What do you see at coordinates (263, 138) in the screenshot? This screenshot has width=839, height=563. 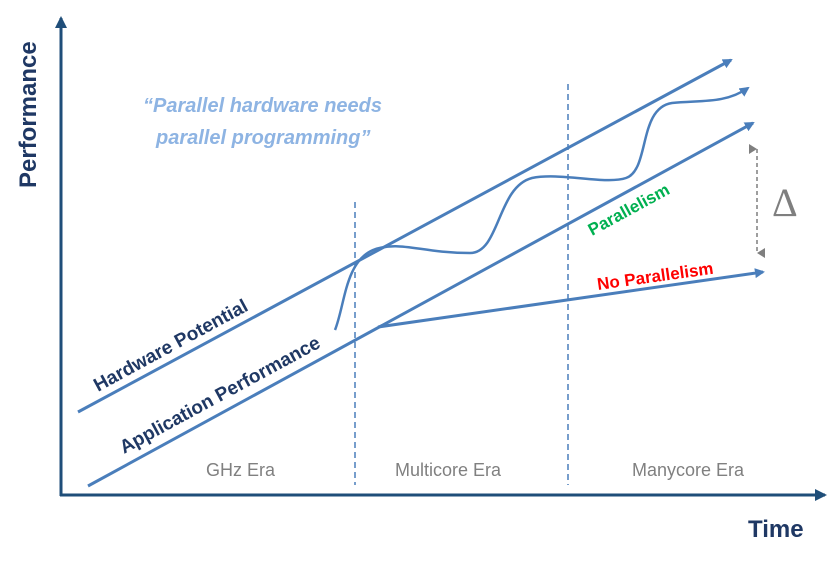 I see `quote-line-2: parallel programming”` at bounding box center [263, 138].